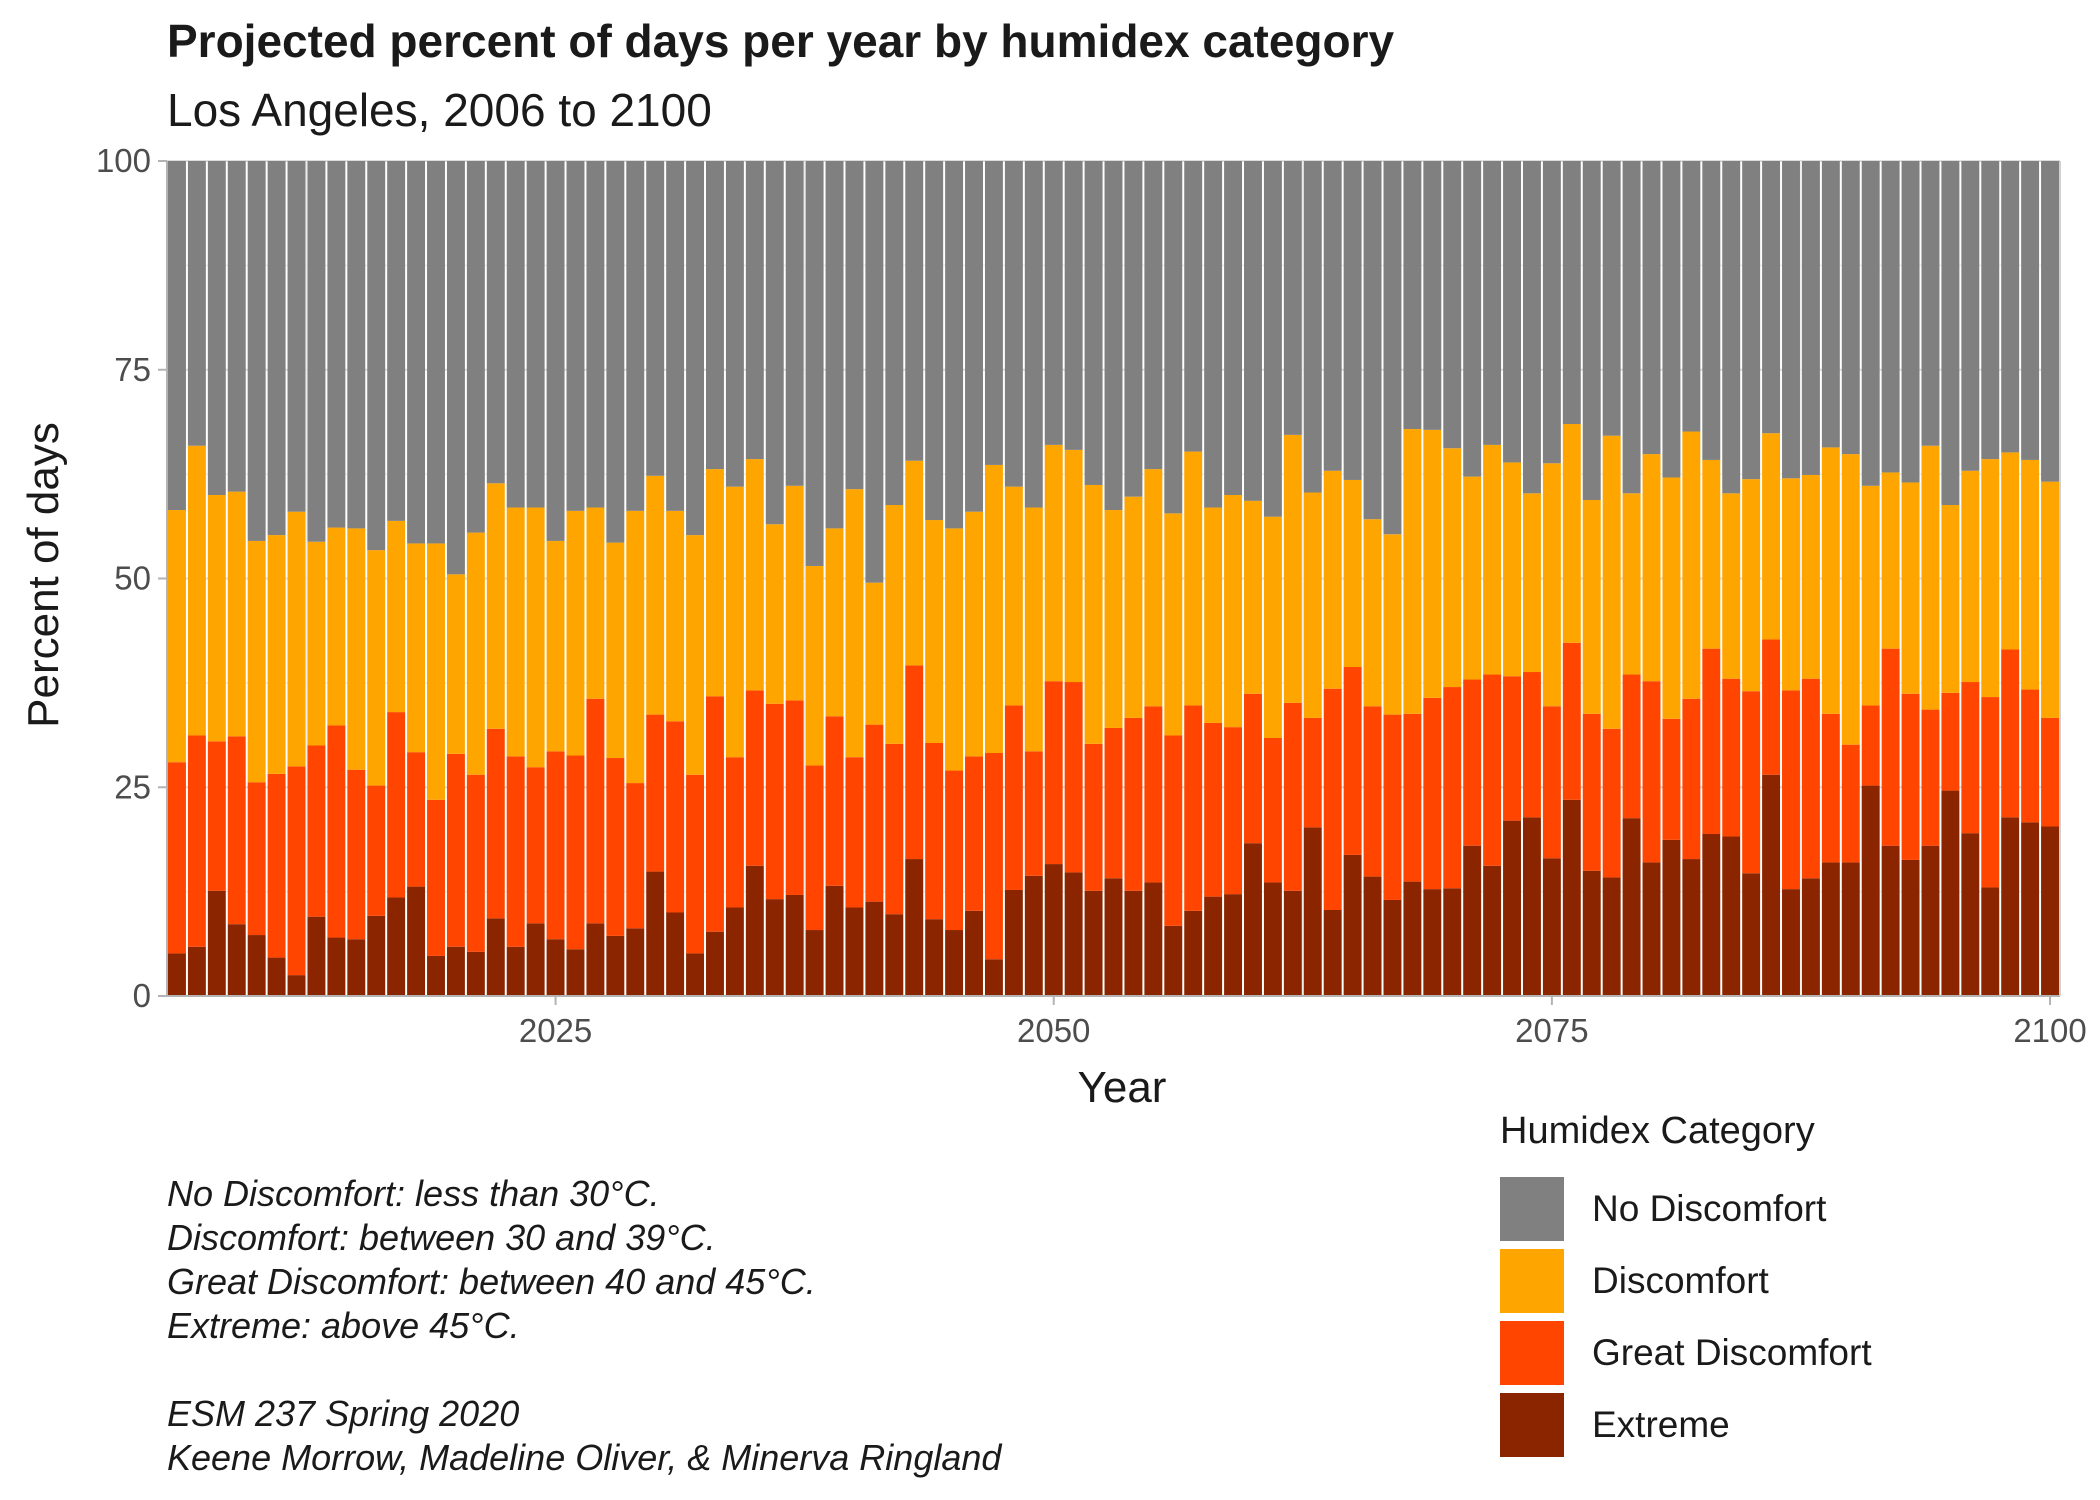 This screenshot has height=1500, width=2100. What do you see at coordinates (343, 1413) in the screenshot?
I see `caption-line: ESM 237 Spring 2020` at bounding box center [343, 1413].